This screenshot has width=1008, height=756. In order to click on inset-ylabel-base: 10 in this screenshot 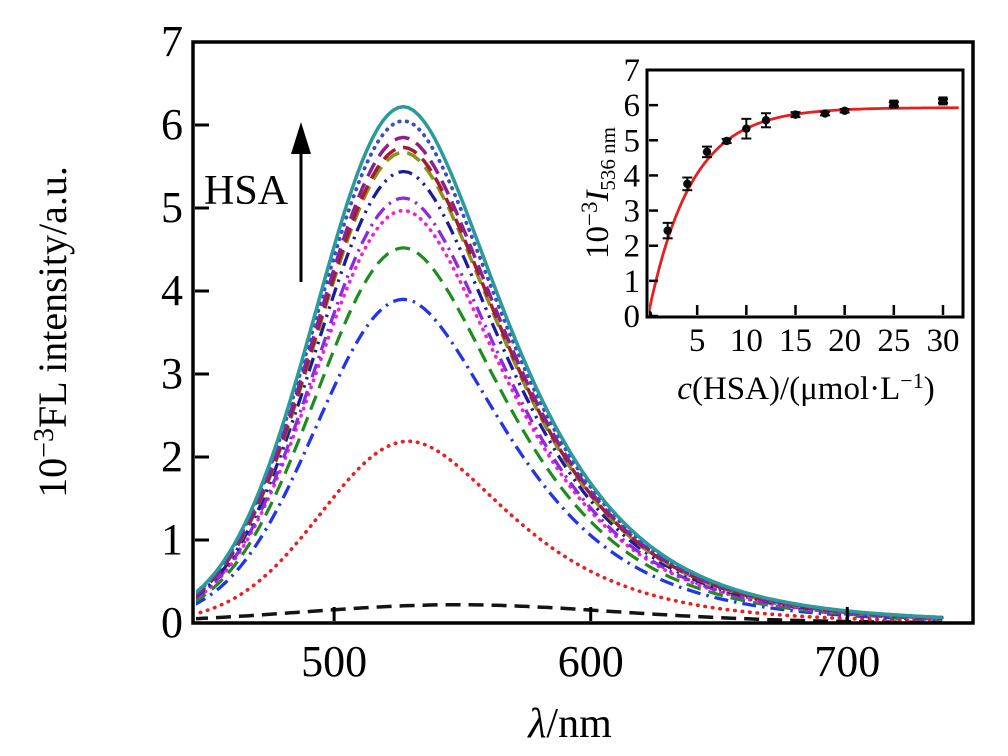, I will do `click(598, 242)`.